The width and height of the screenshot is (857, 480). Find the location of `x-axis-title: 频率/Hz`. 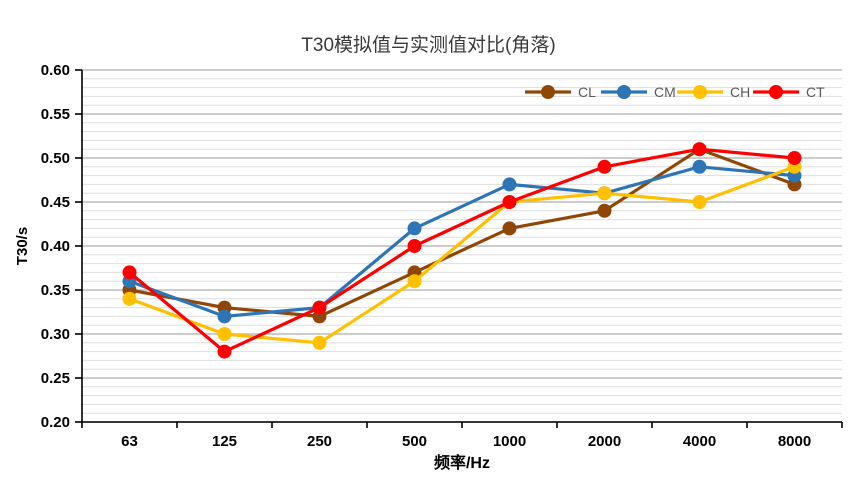

x-axis-title: 频率/Hz is located at coordinates (462, 462).